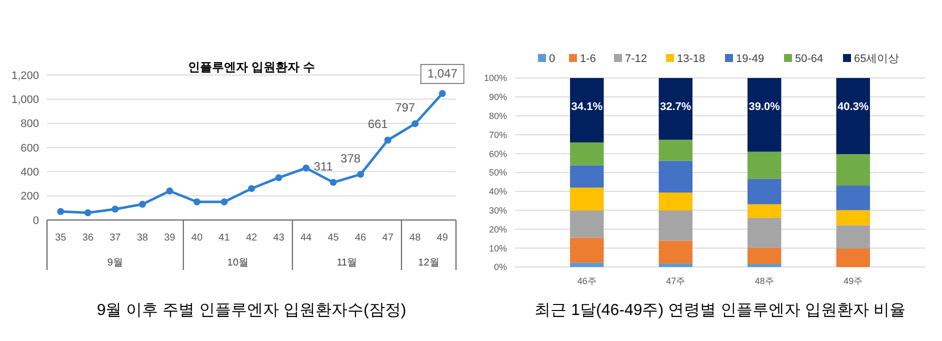  I want to click on x-tick-label: 46주, so click(586, 281).